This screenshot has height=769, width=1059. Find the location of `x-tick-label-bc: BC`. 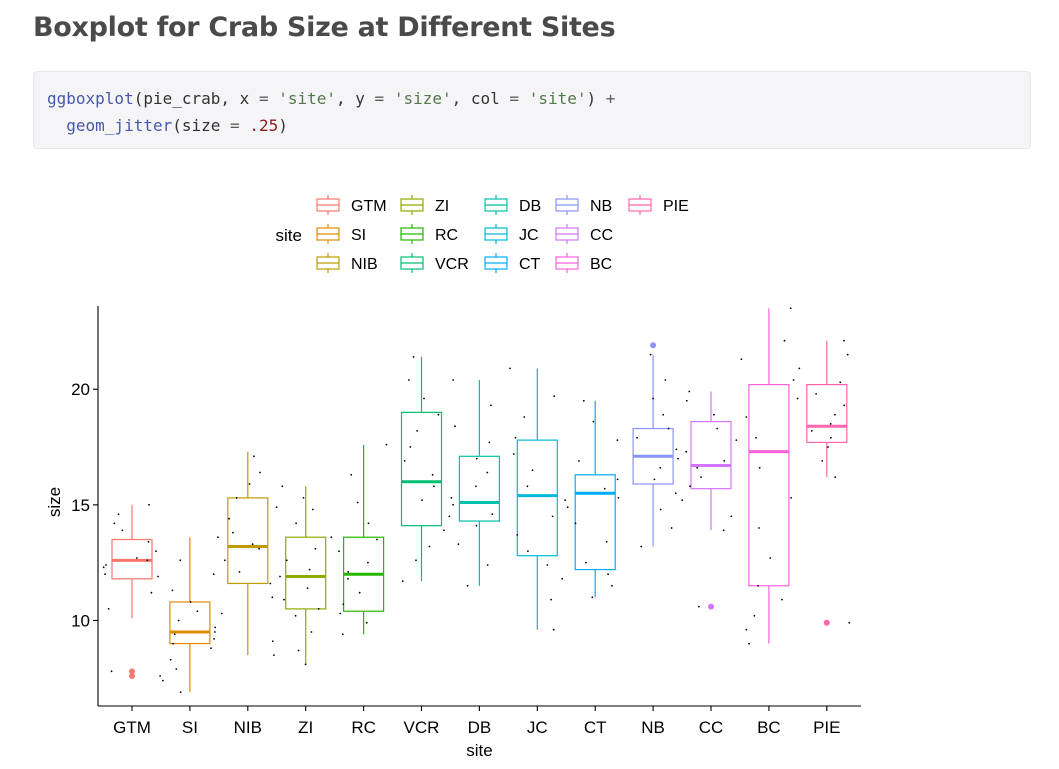

x-tick-label-bc: BC is located at coordinates (769, 727).